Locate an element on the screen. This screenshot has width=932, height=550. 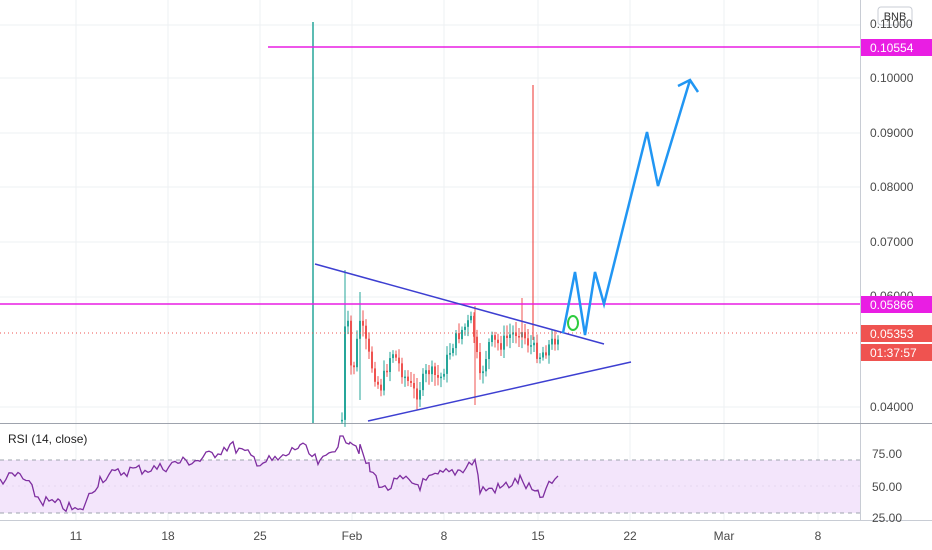
price-tick: 0.08000 is located at coordinates (892, 187).